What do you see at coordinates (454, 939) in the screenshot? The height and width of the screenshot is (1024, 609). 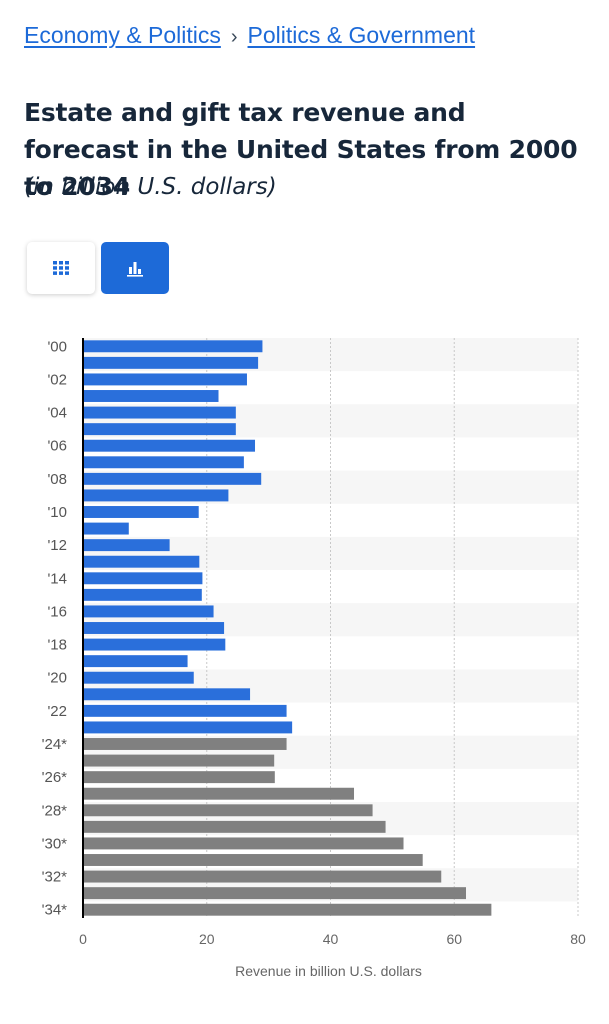 I see `x-tick-label: 60` at bounding box center [454, 939].